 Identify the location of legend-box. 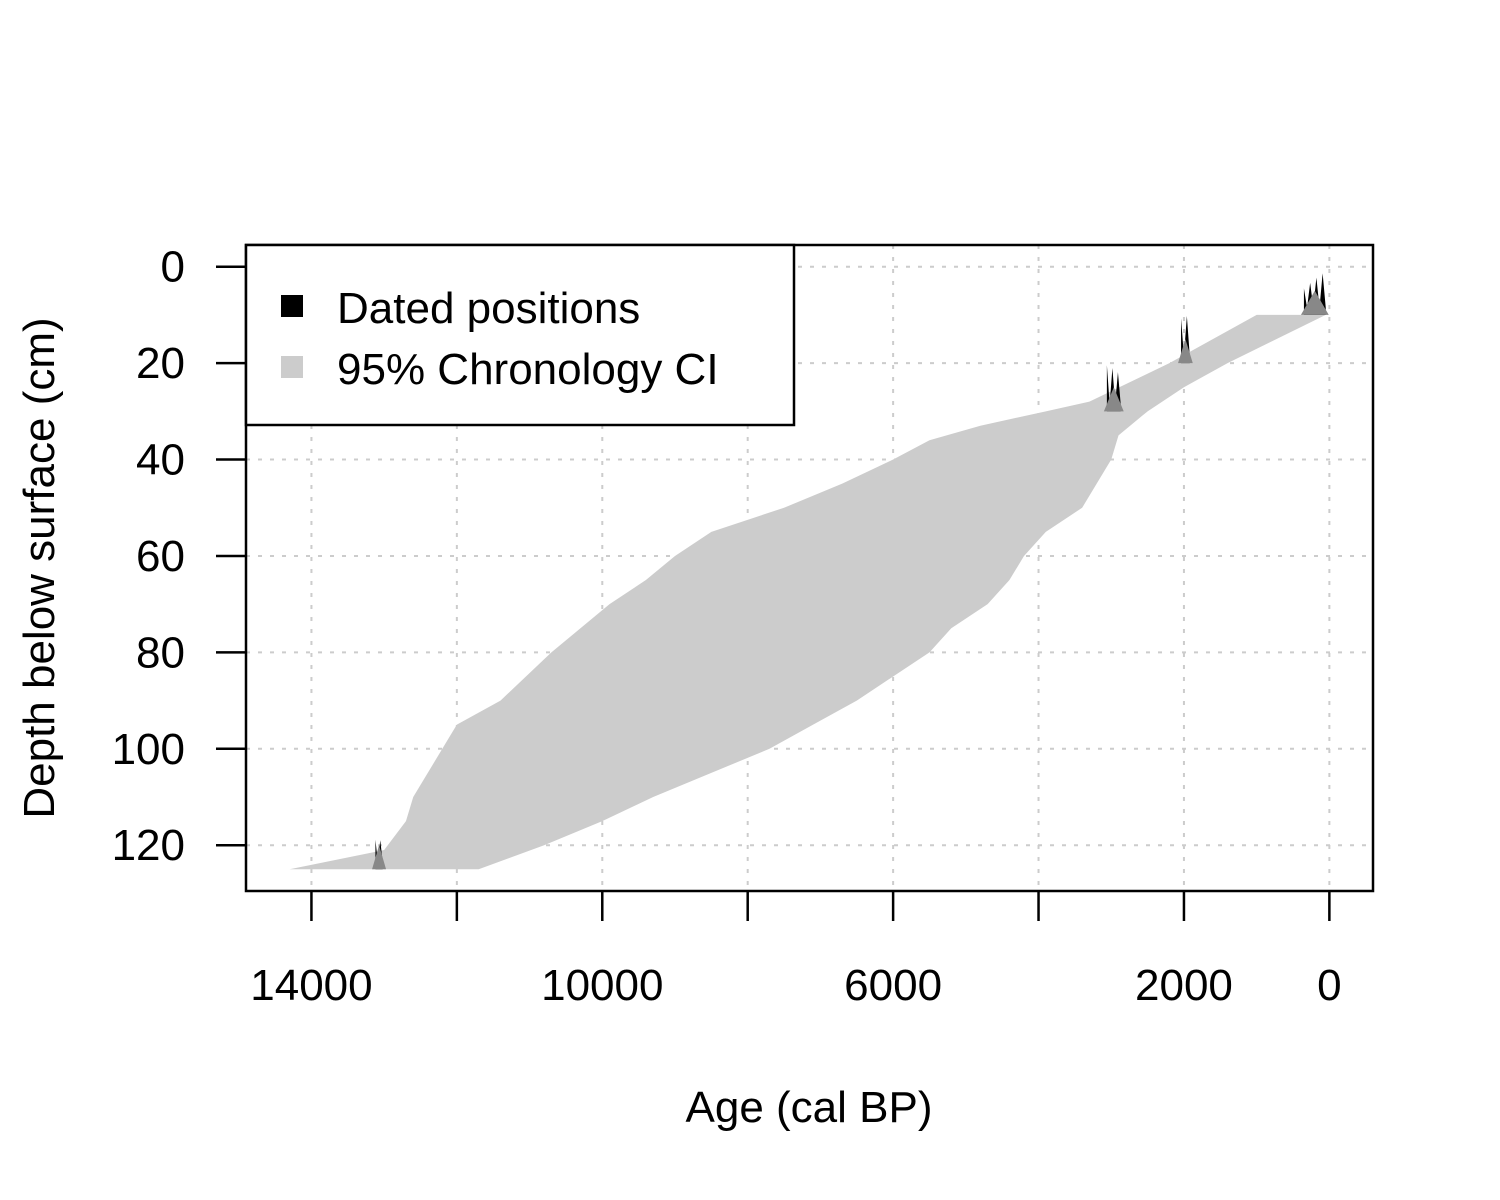
(520, 335).